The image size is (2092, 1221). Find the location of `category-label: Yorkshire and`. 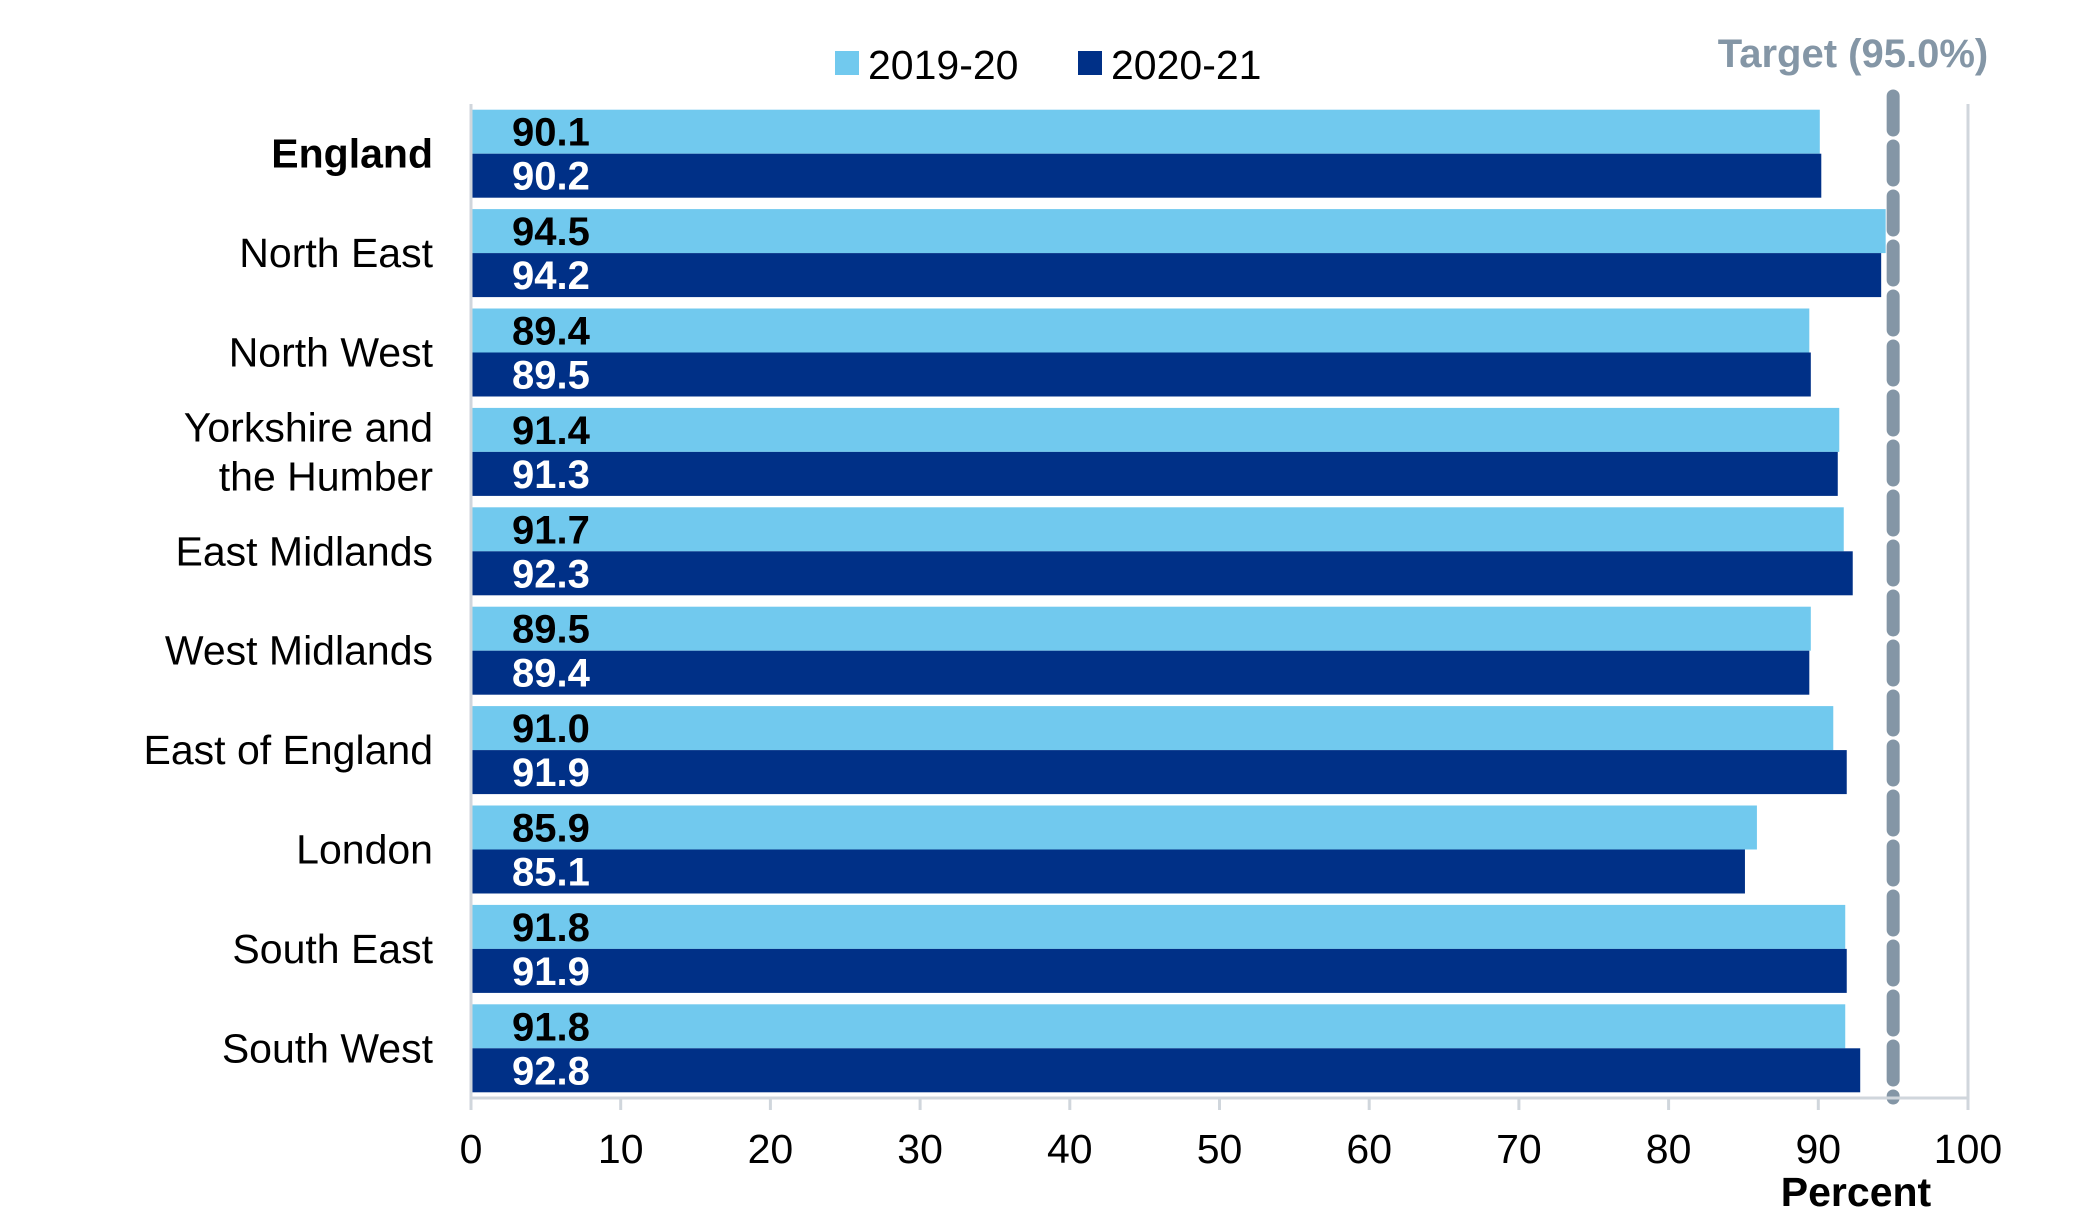

category-label: Yorkshire and is located at coordinates (308, 427).